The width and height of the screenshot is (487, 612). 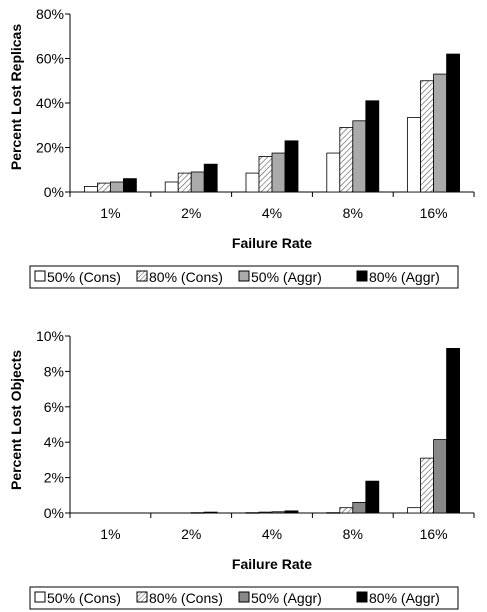 What do you see at coordinates (54, 442) in the screenshot?
I see `y-tick-label: 4%` at bounding box center [54, 442].